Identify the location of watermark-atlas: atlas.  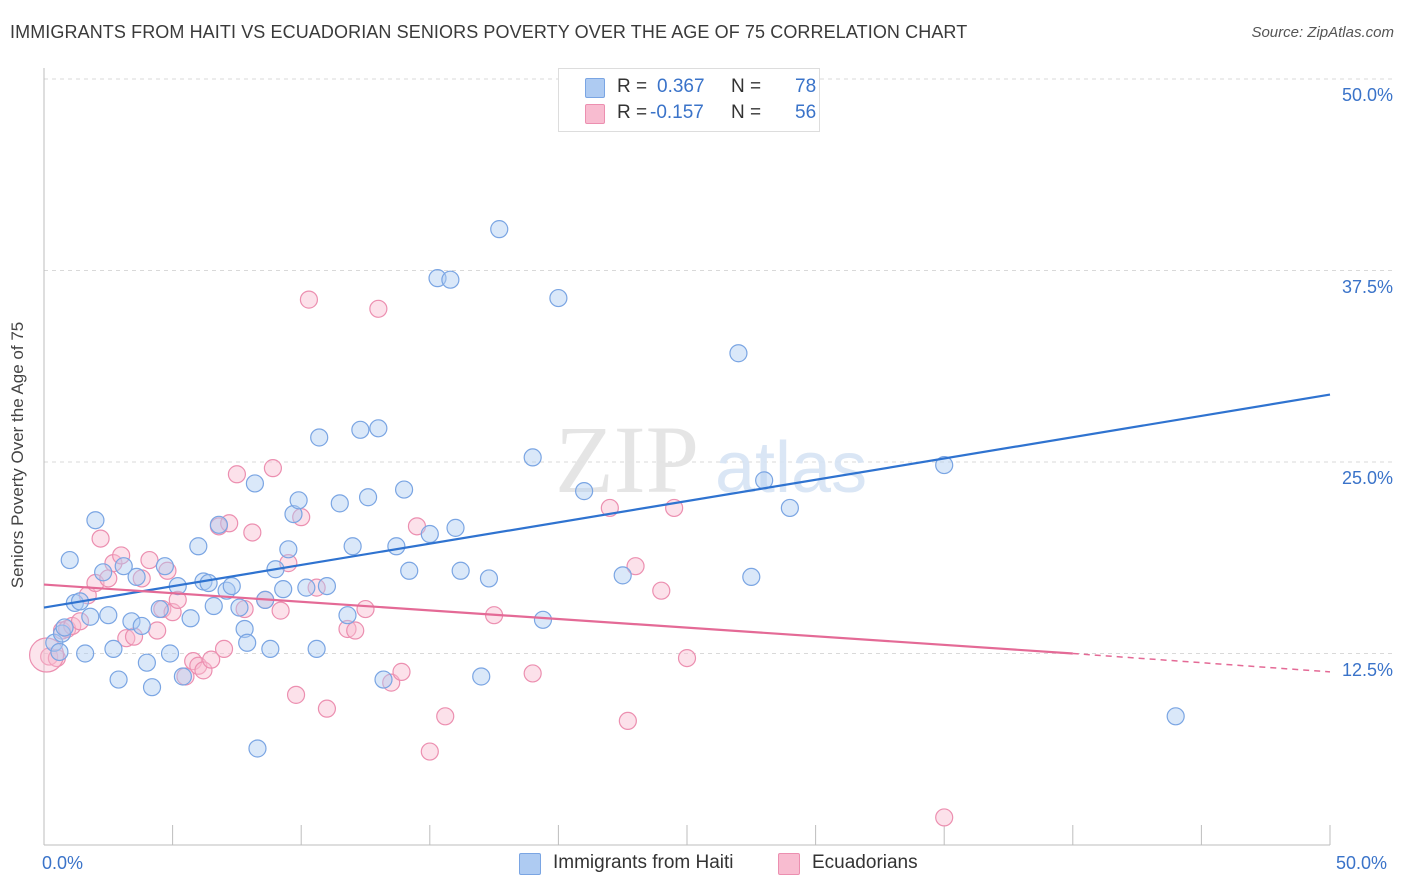
(791, 468).